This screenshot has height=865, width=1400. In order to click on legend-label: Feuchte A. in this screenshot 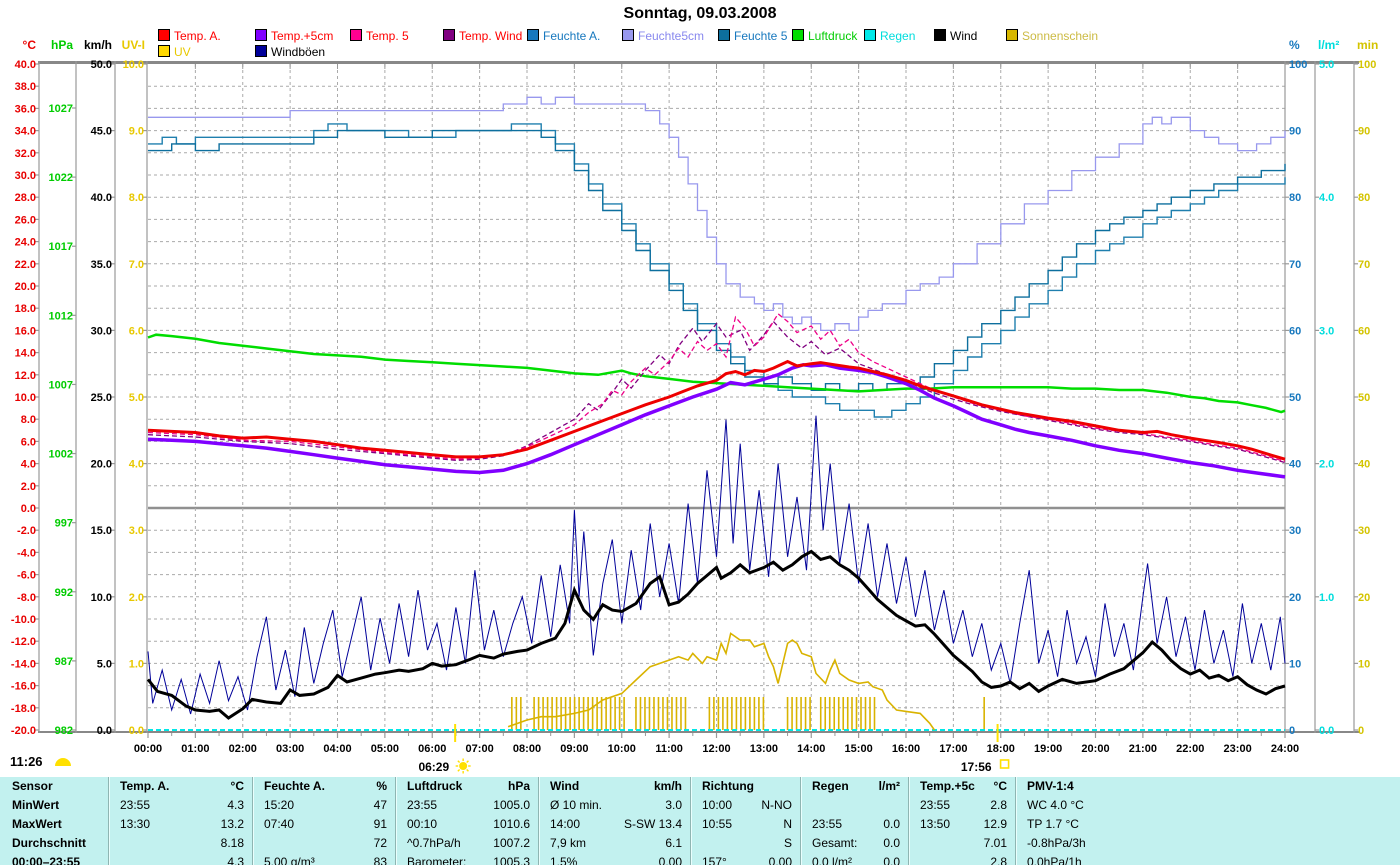, I will do `click(572, 36)`.